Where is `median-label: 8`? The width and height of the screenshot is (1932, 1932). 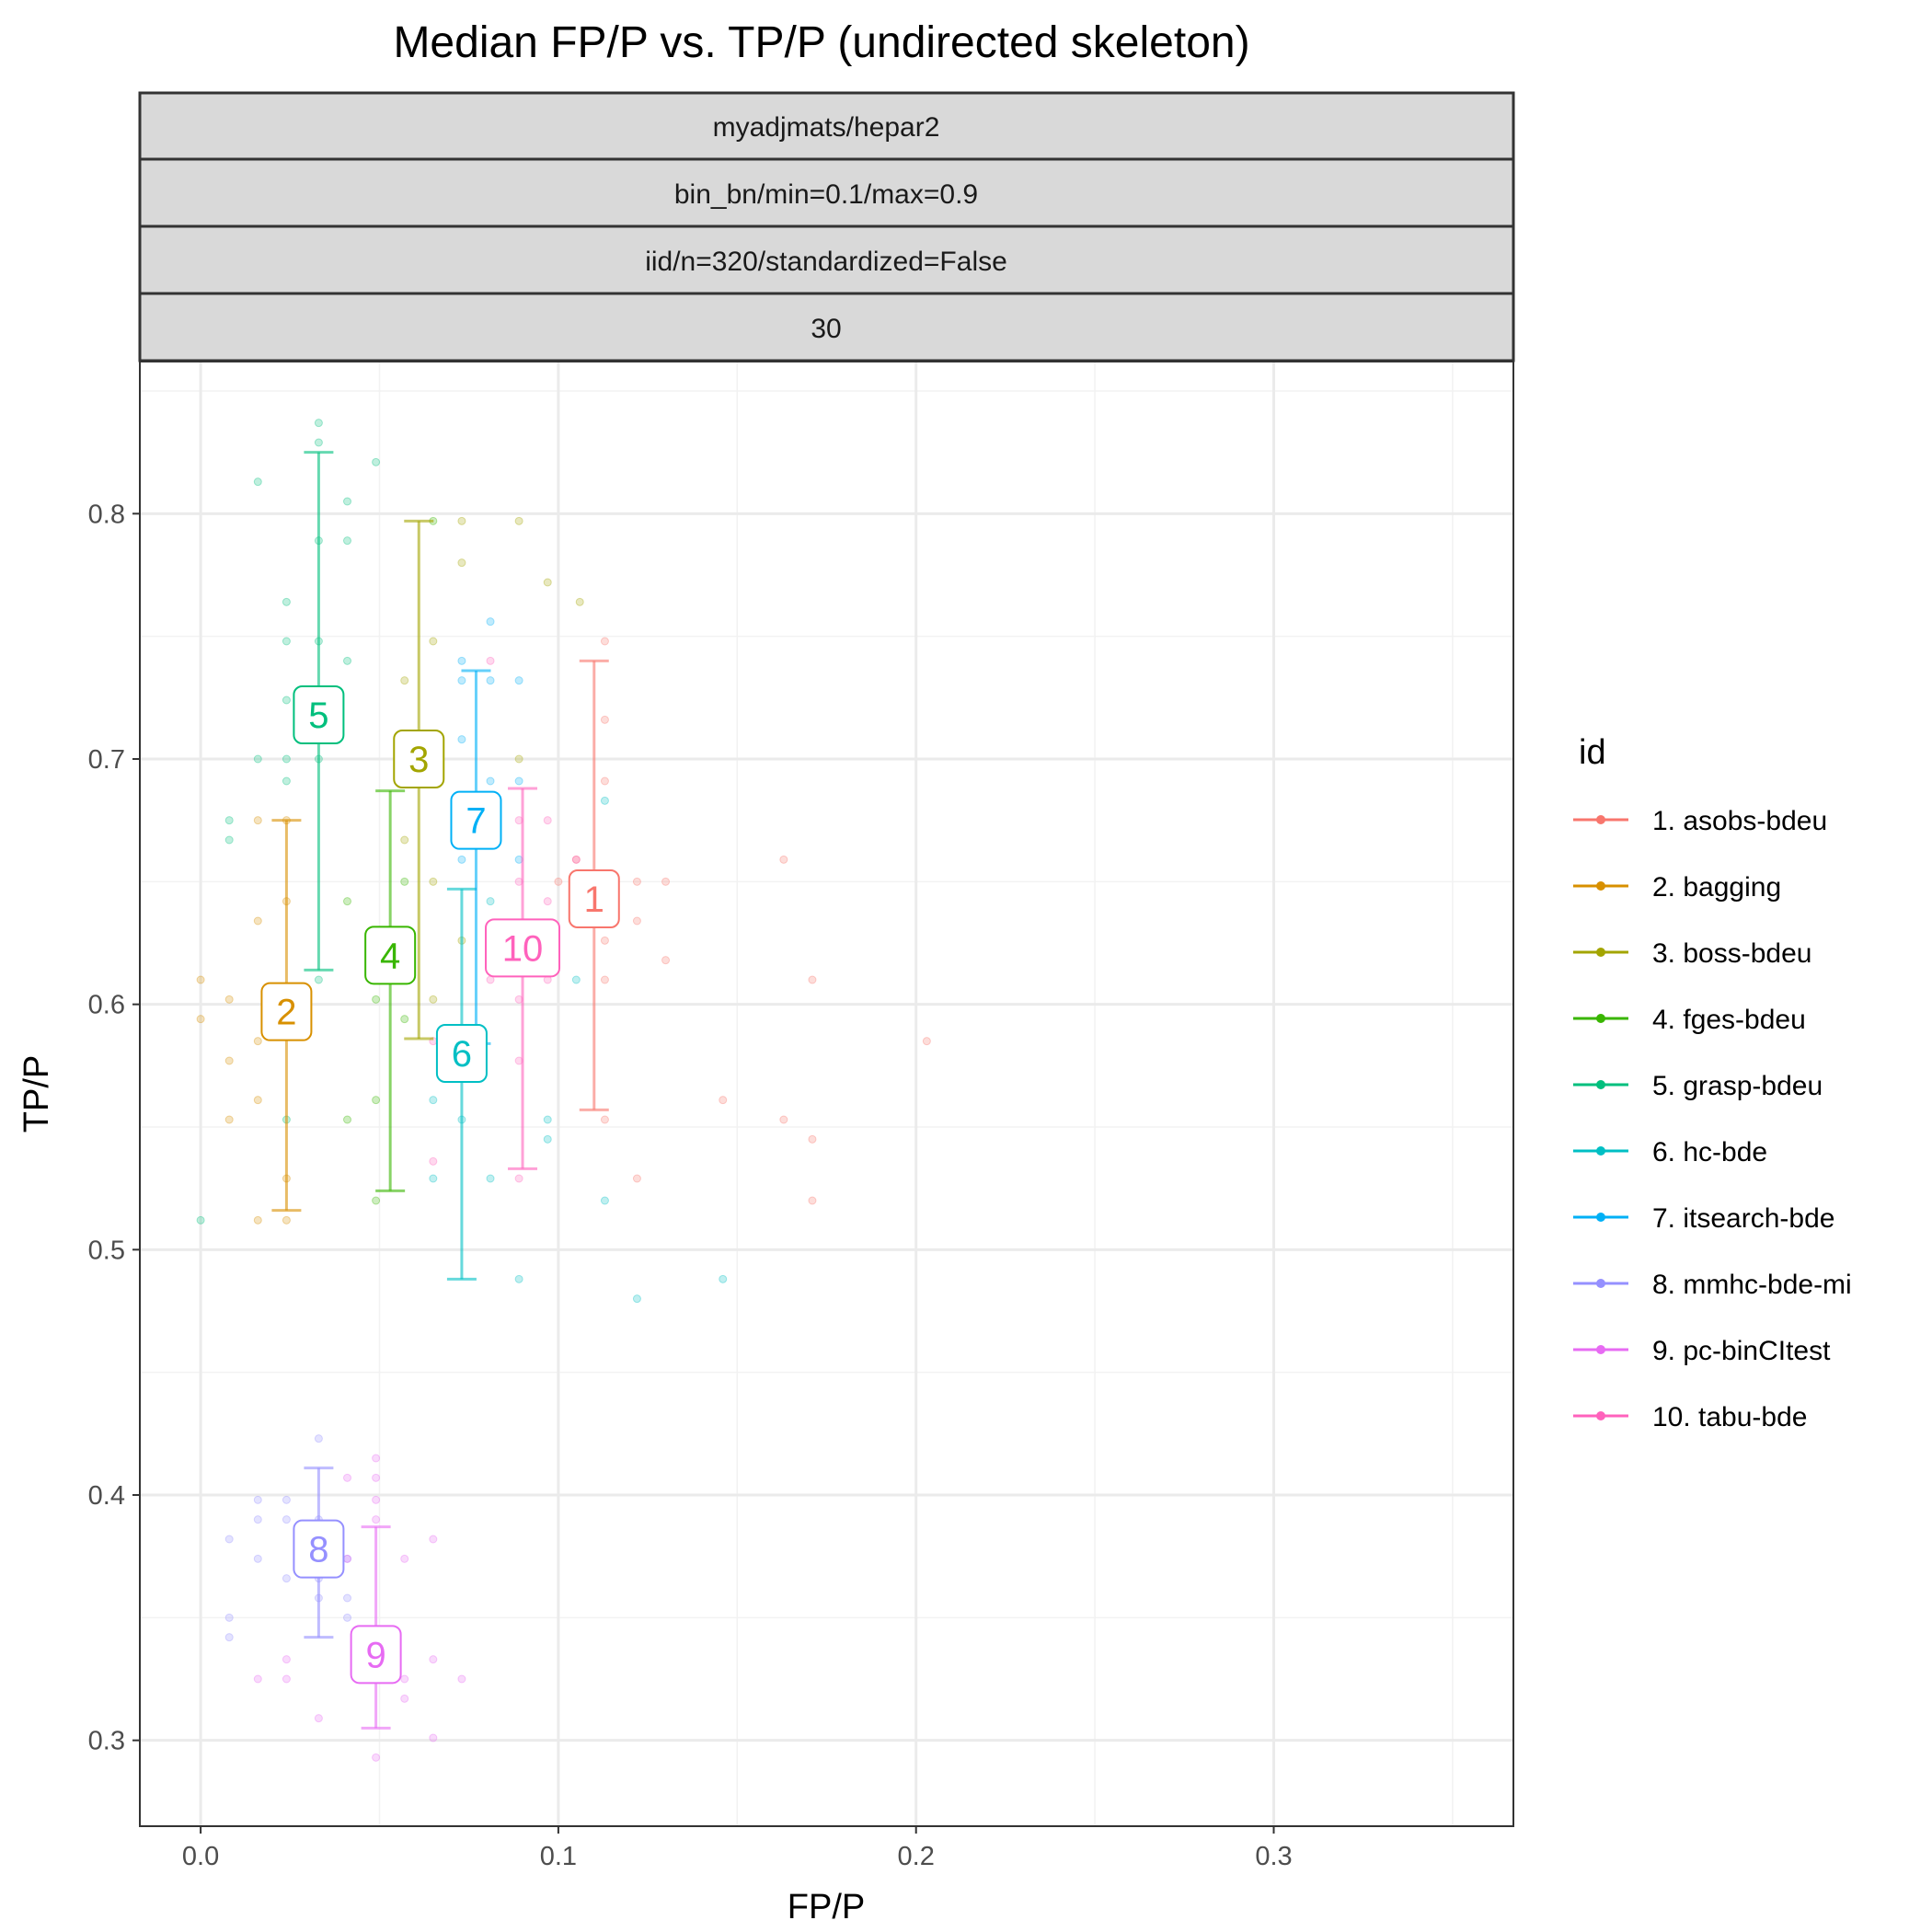 median-label: 8 is located at coordinates (318, 1550).